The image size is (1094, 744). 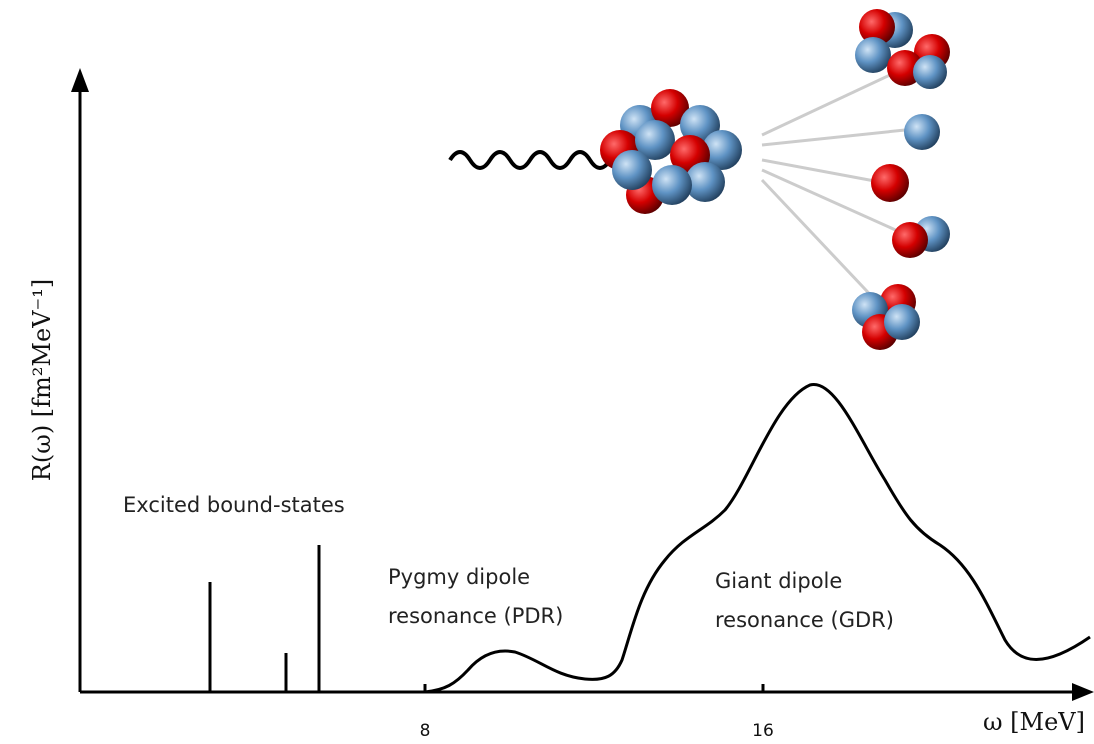 What do you see at coordinates (80, 80) in the screenshot?
I see `y-arrow` at bounding box center [80, 80].